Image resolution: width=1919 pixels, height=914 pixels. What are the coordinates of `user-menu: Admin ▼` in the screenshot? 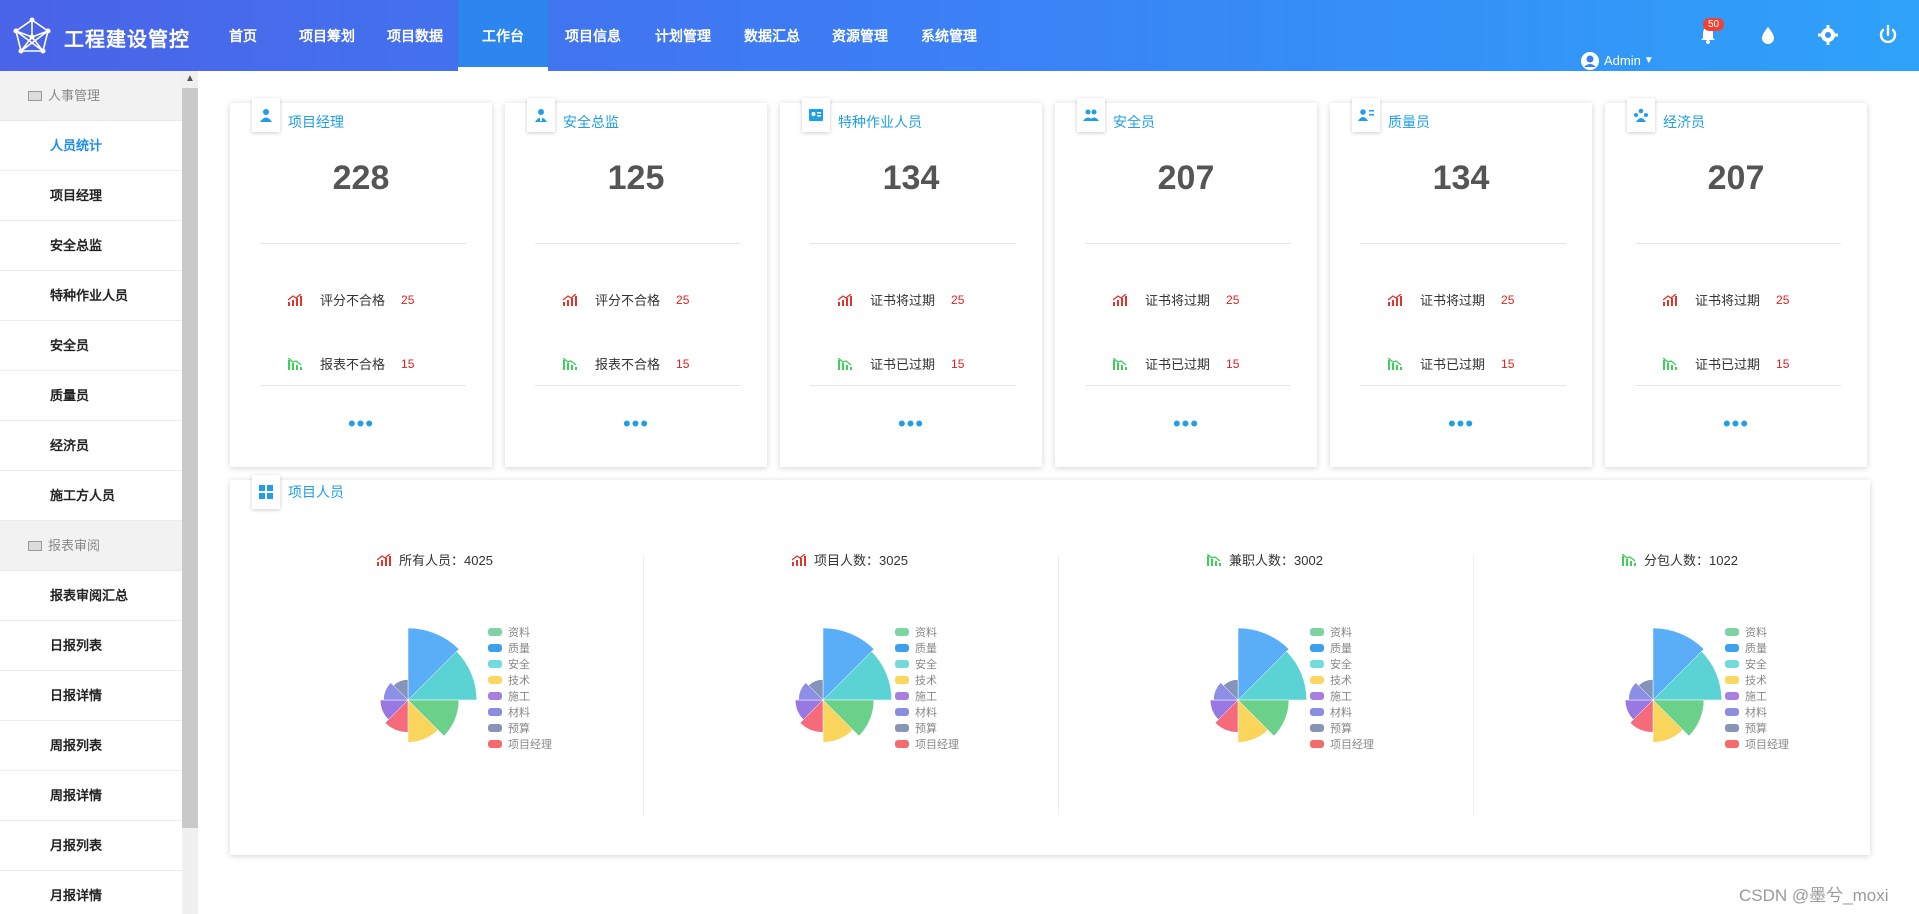 It's located at (1617, 60).